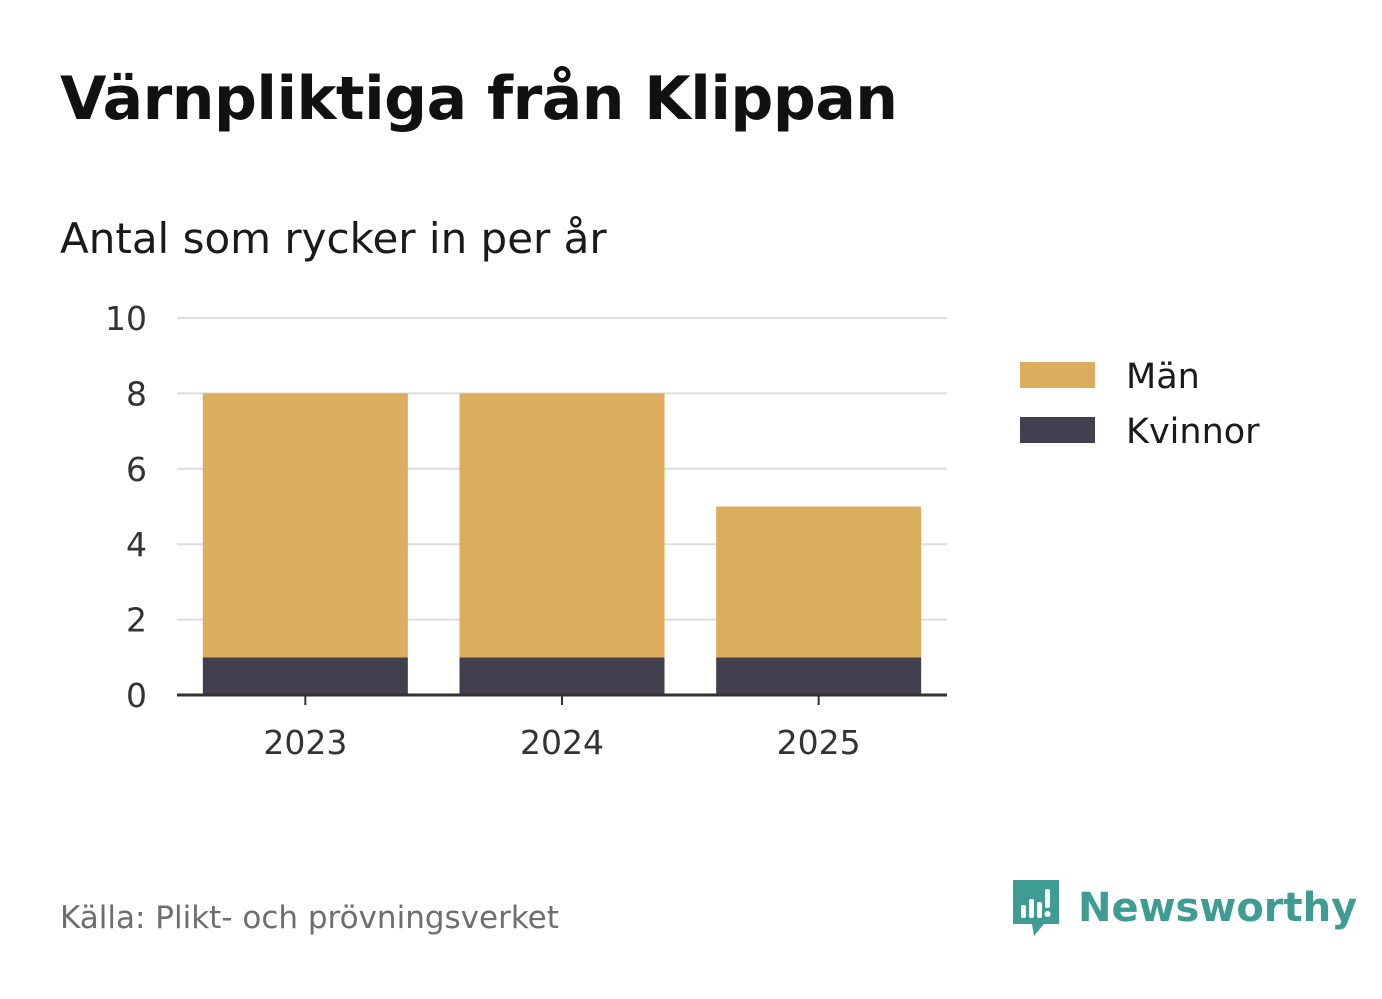 The width and height of the screenshot is (1382, 999). I want to click on x-tick-label: 2025, so click(819, 742).